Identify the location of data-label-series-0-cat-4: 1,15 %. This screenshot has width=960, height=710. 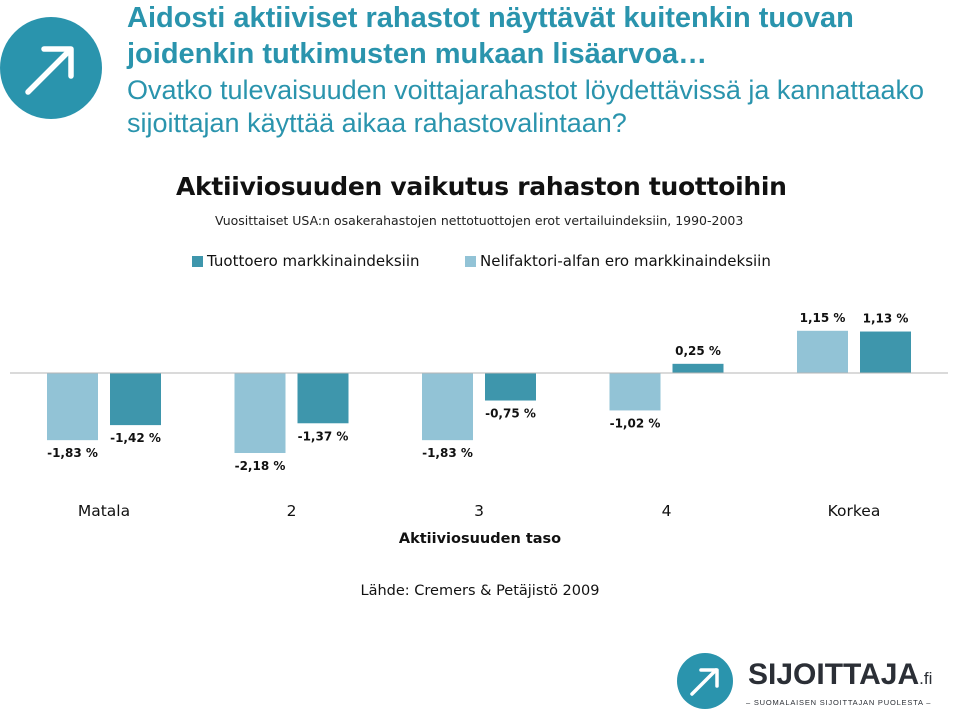
(823, 318).